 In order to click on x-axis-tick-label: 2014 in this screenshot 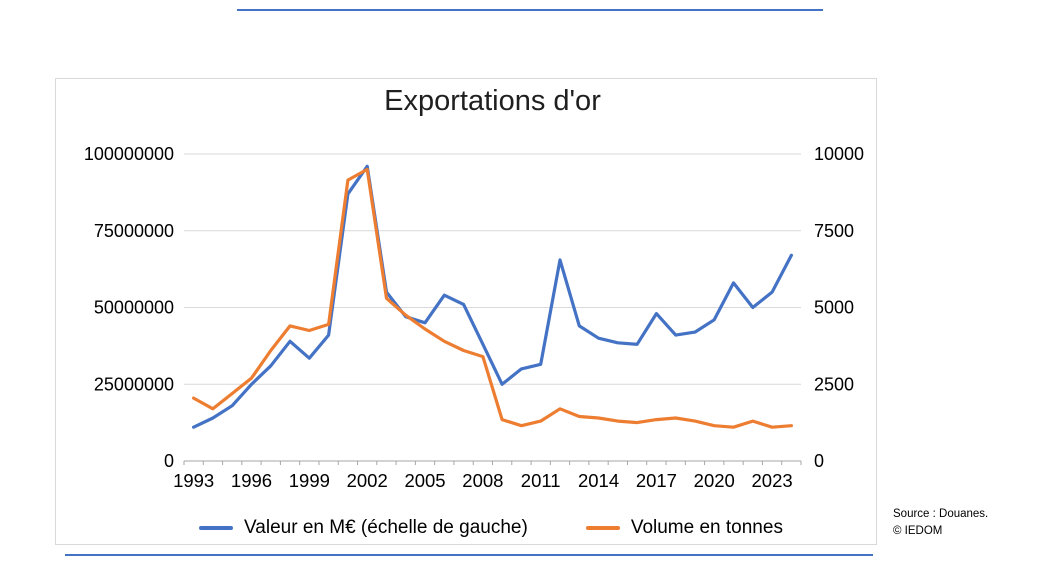, I will do `click(598, 480)`.